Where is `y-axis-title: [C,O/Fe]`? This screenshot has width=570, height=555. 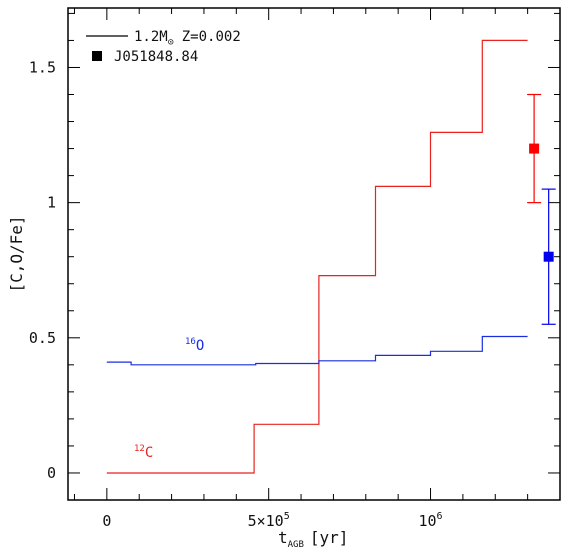 y-axis-title: [C,O/Fe] is located at coordinates (16, 253).